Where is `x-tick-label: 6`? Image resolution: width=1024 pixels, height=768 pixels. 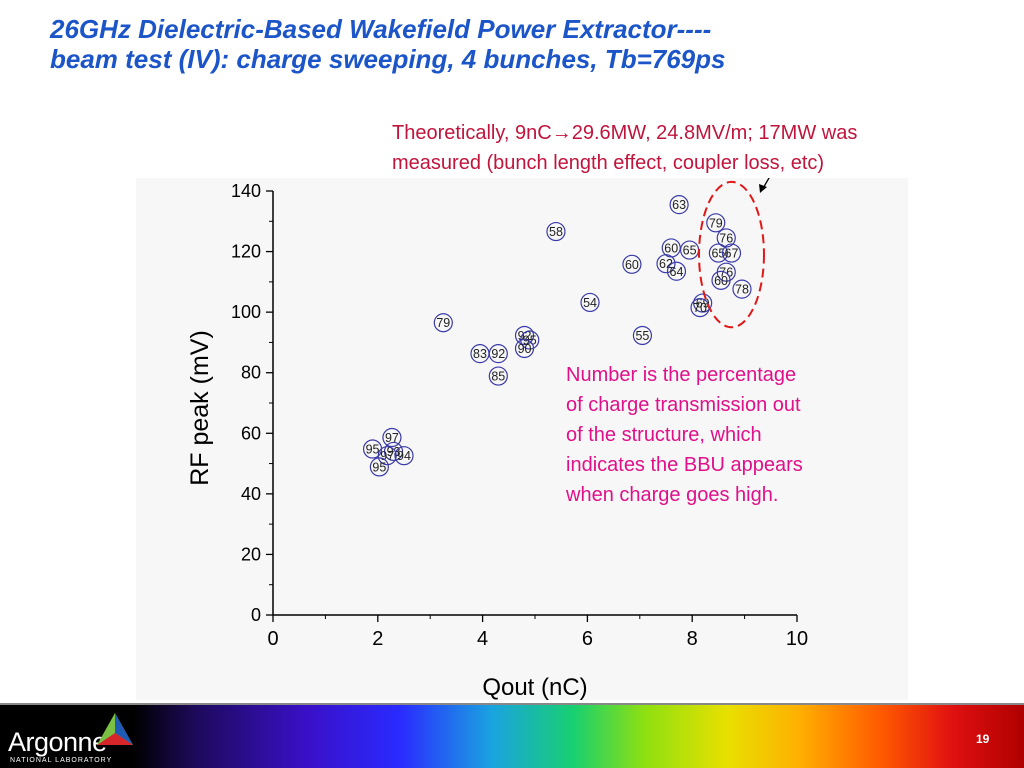
x-tick-label: 6 is located at coordinates (587, 639).